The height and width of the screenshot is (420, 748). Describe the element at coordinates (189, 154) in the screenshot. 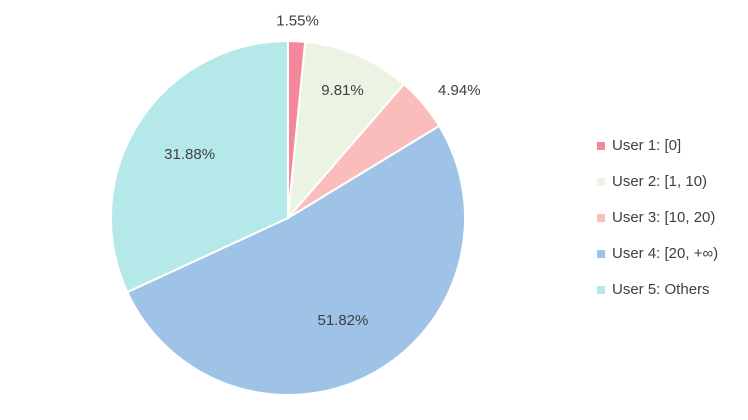

I see `data-label: 31.88%` at that location.